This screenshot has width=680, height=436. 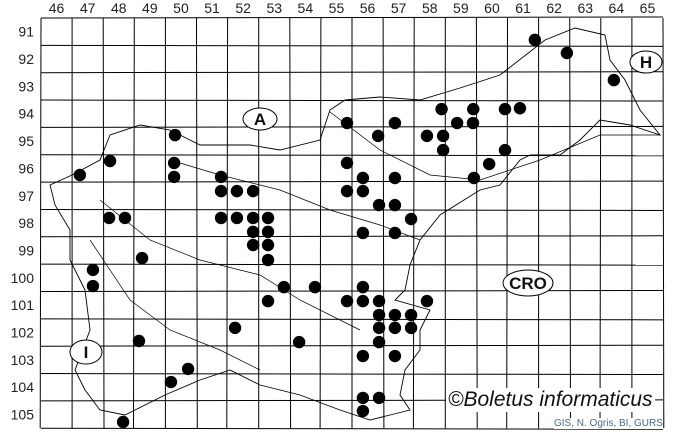 I want to click on column-label: 51, so click(x=212, y=8).